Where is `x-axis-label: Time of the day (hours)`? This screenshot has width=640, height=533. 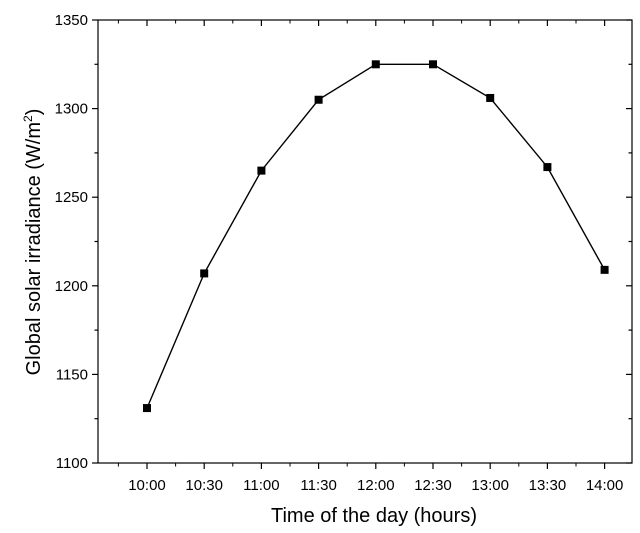 x-axis-label: Time of the day (hours) is located at coordinates (374, 516).